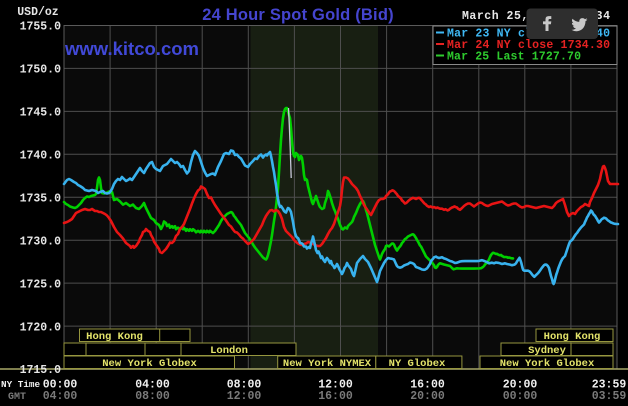  Describe the element at coordinates (41, 70) in the screenshot. I see `svg-text: 1750.0` at that location.